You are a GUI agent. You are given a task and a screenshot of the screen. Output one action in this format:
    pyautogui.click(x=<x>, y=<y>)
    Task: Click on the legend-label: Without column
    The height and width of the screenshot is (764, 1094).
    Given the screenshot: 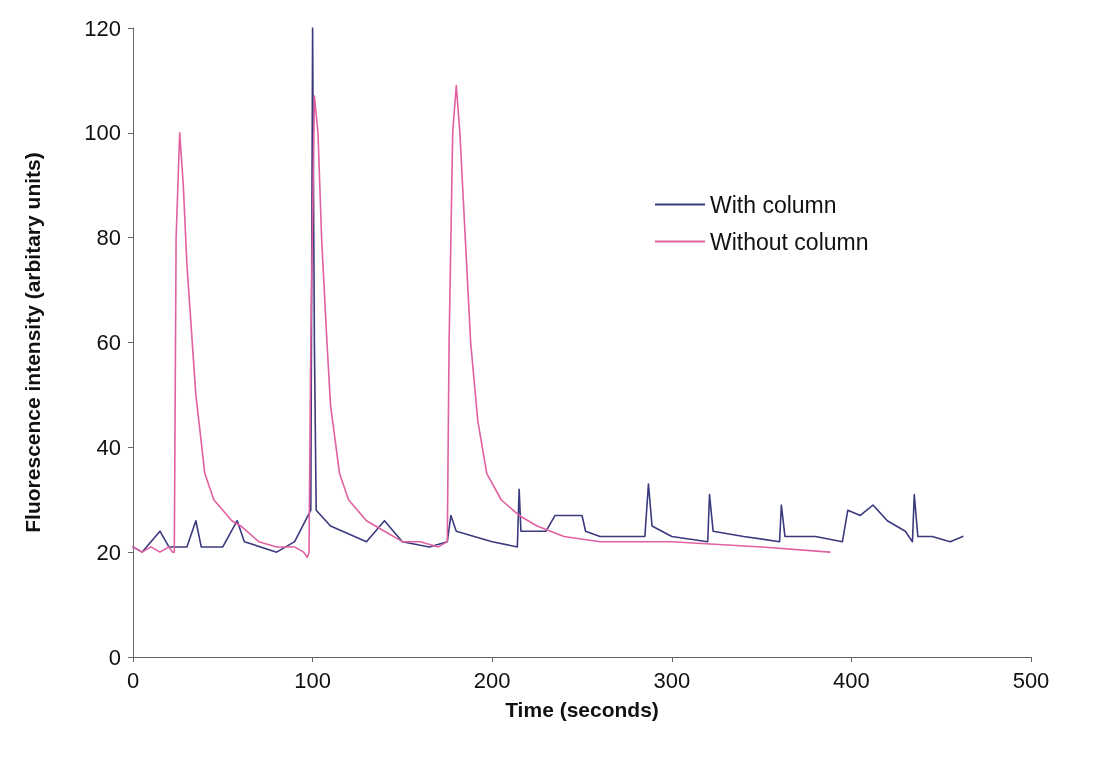 What is the action you would take?
    pyautogui.click(x=789, y=241)
    